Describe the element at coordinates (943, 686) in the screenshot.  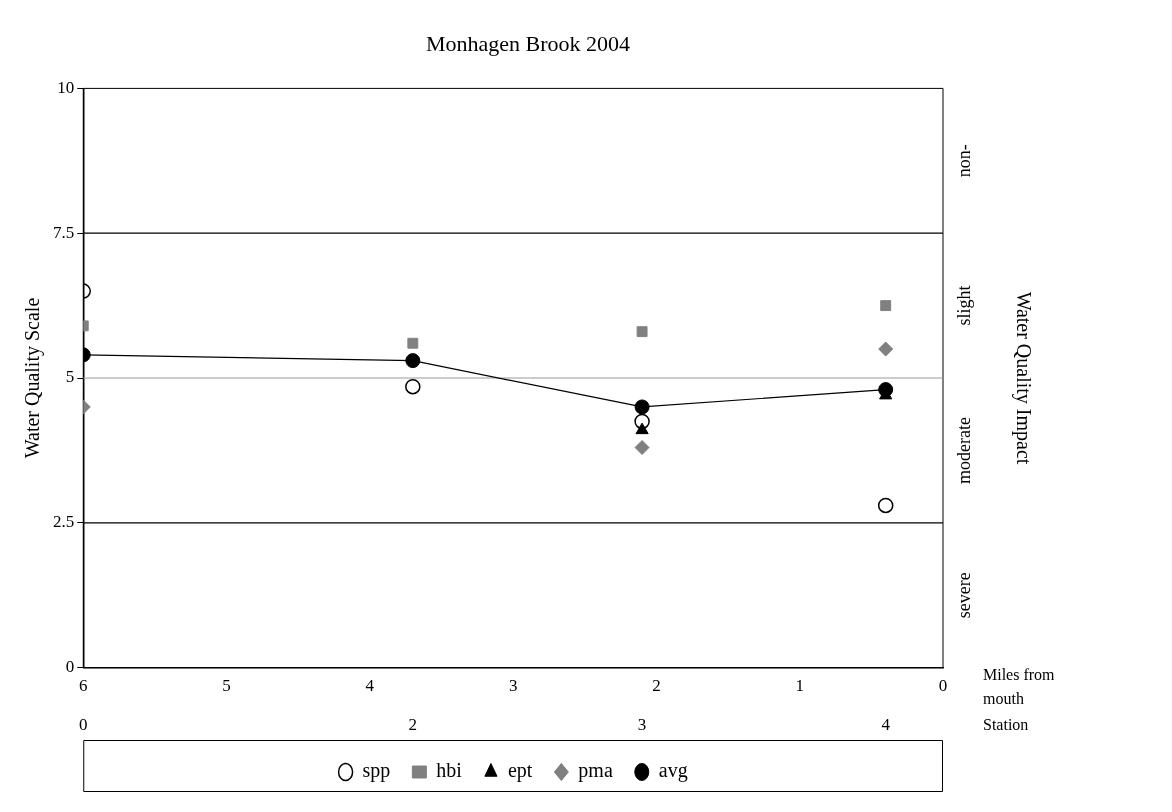
I see `x-tick-label: 0` at that location.